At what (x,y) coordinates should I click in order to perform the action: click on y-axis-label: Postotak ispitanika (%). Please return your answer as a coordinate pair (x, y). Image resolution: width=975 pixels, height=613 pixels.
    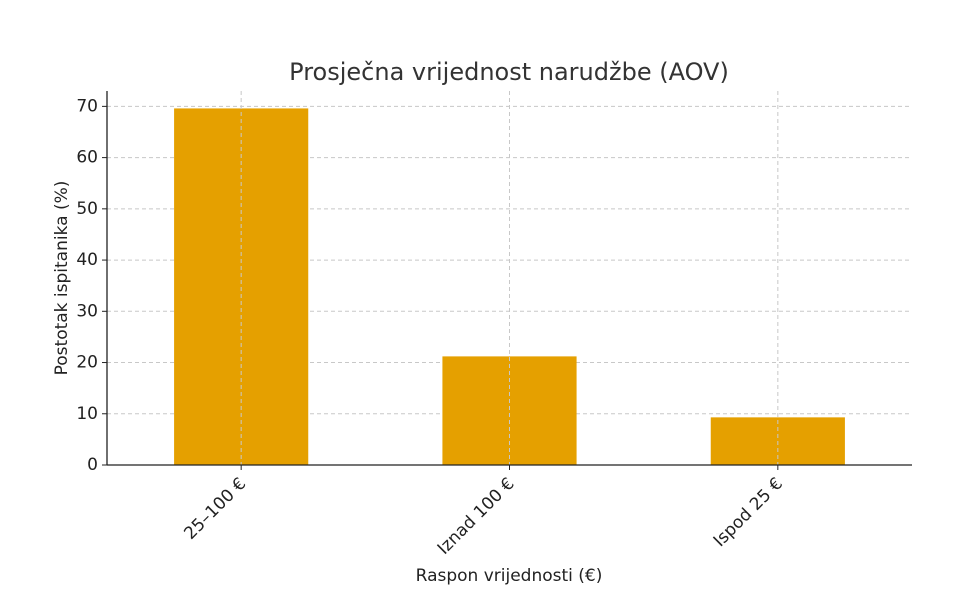
    Looking at the image, I should click on (62, 278).